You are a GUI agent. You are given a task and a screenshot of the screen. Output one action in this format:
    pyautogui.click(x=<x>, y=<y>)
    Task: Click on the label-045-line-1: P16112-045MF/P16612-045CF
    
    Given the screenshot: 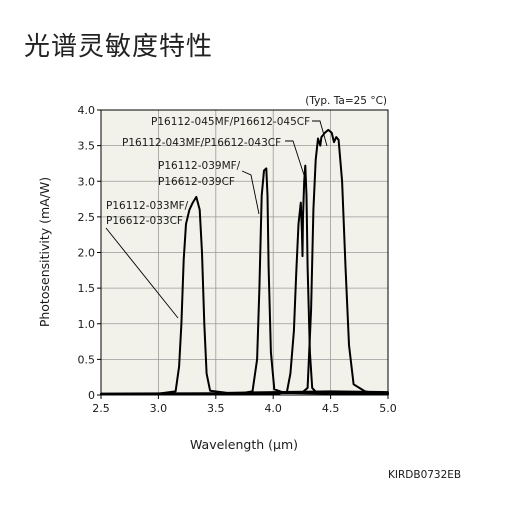 What is the action you would take?
    pyautogui.click(x=230, y=122)
    